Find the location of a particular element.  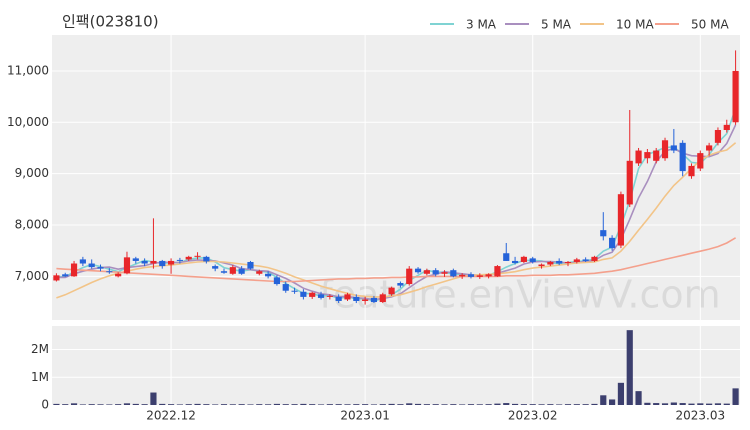

legend-label: 3 MA is located at coordinates (481, 25).